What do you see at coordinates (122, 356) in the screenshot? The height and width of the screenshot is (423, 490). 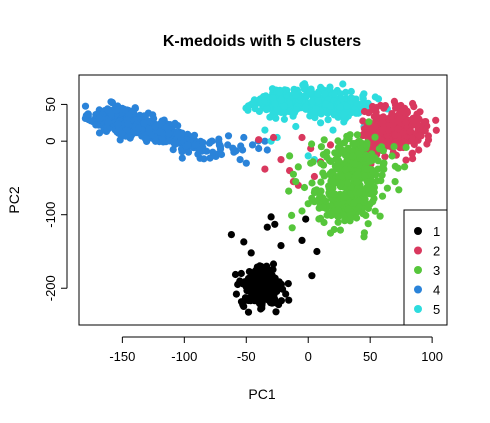 I see `x-tick-label: -150` at bounding box center [122, 356].